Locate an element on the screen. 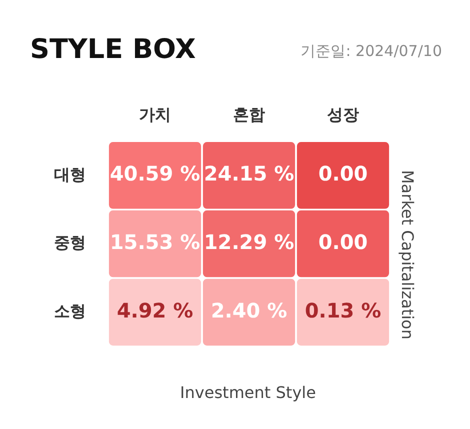 Image resolution: width=470 pixels, height=429 pixels. x-tick-label: 가치 is located at coordinates (155, 115).